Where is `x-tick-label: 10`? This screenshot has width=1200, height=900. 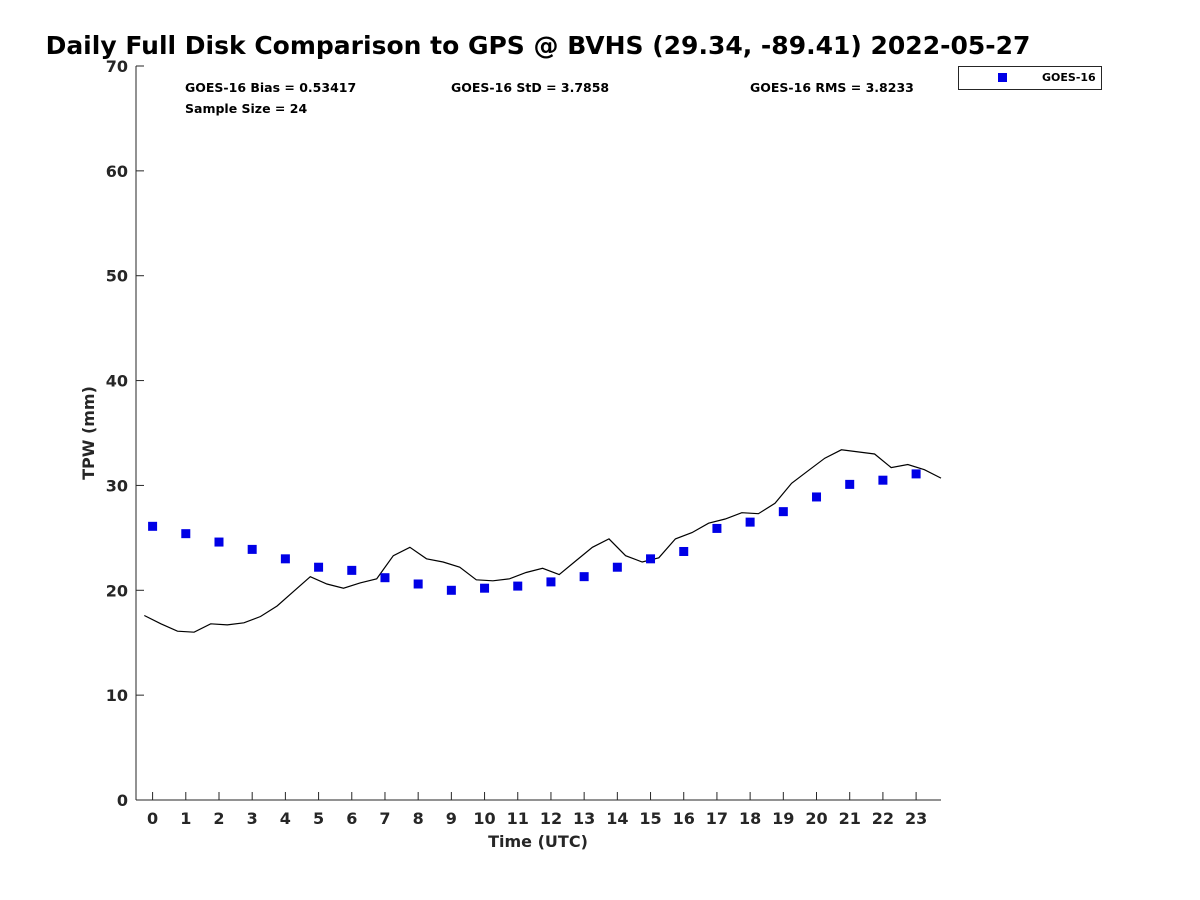
x-tick-label: 10 is located at coordinates (484, 818).